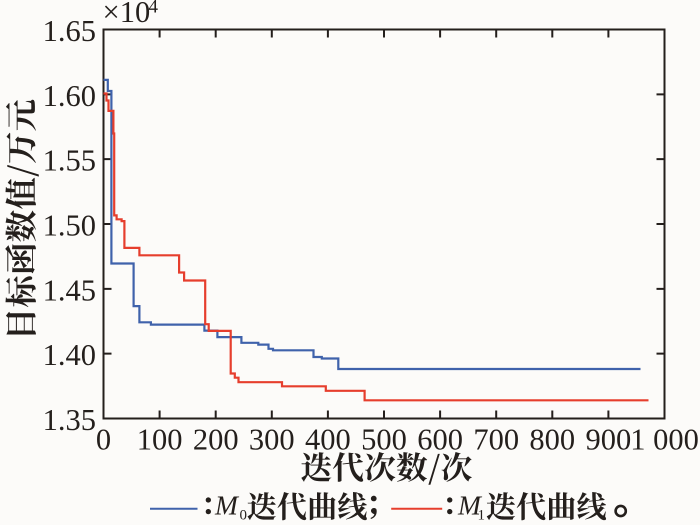 The image size is (700, 525). Describe the element at coordinates (69, 31) in the screenshot. I see `svg-text: 1.65` at that location.